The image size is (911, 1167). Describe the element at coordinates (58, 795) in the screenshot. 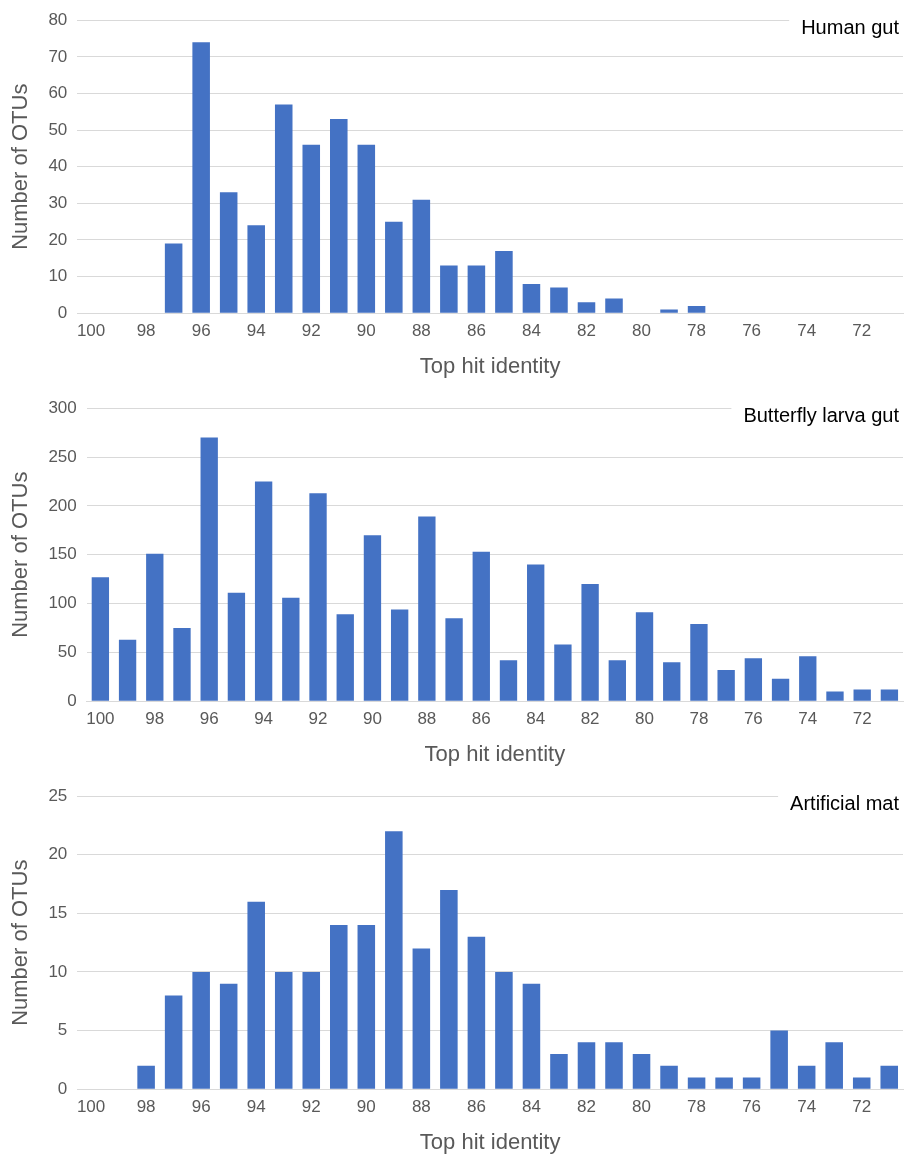

I see `y-tick-label: 25` at that location.